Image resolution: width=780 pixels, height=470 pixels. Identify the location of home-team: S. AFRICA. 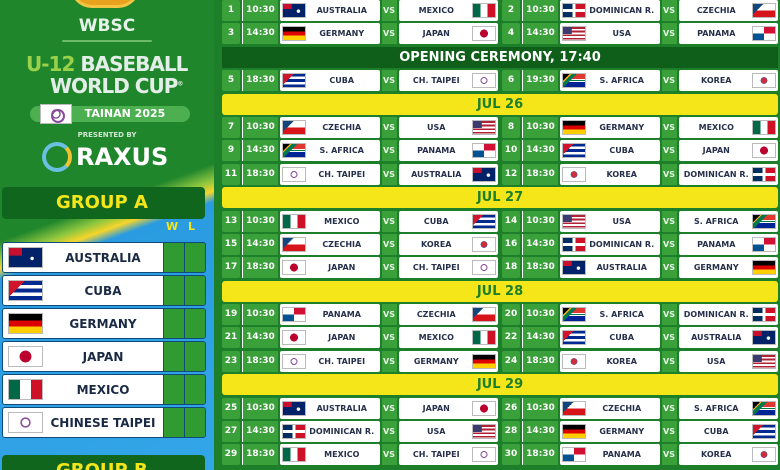
(610, 315).